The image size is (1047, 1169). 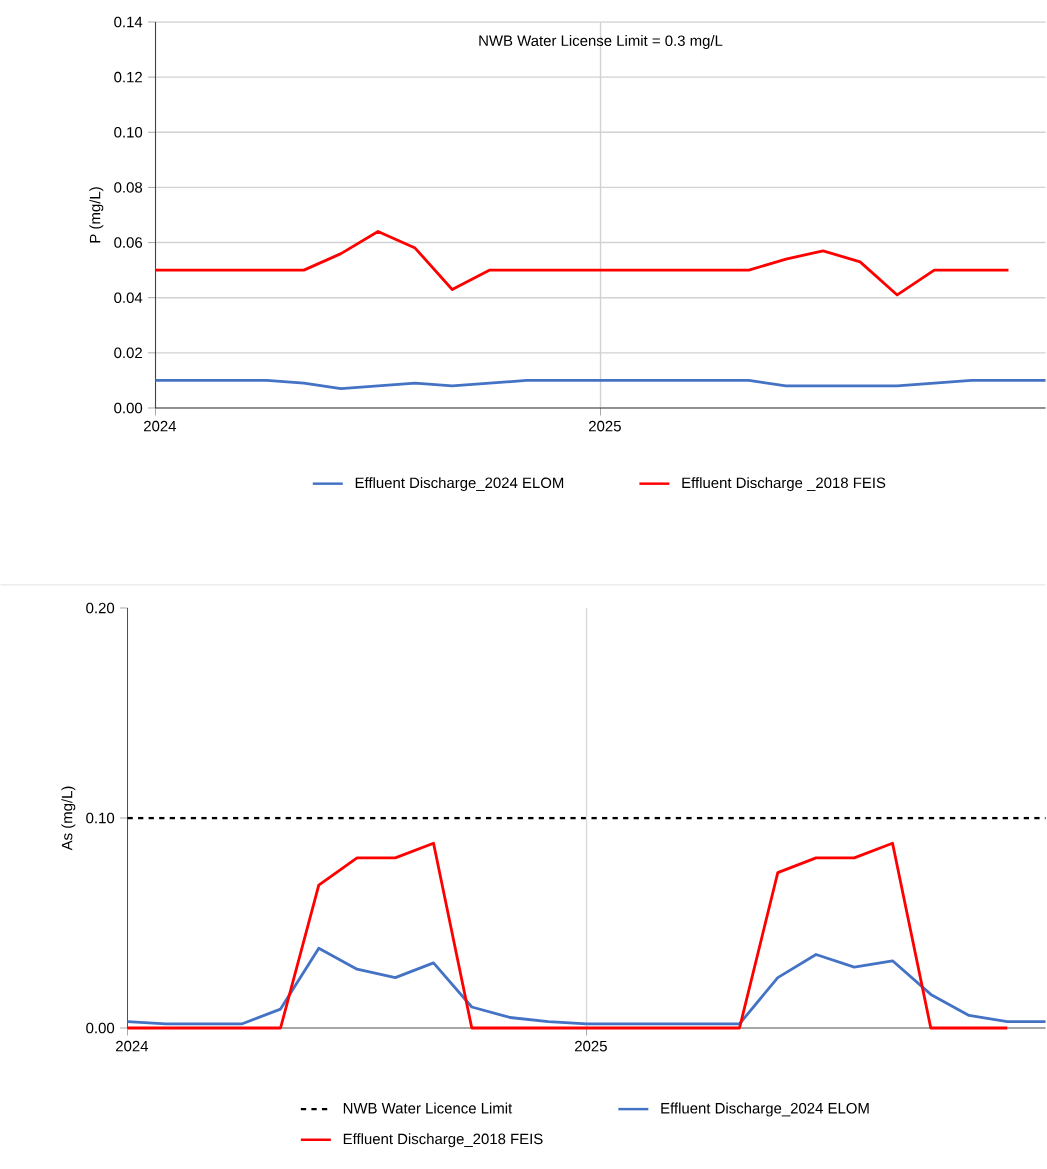 What do you see at coordinates (128, 77) in the screenshot?
I see `y-tick-label: 0.12` at bounding box center [128, 77].